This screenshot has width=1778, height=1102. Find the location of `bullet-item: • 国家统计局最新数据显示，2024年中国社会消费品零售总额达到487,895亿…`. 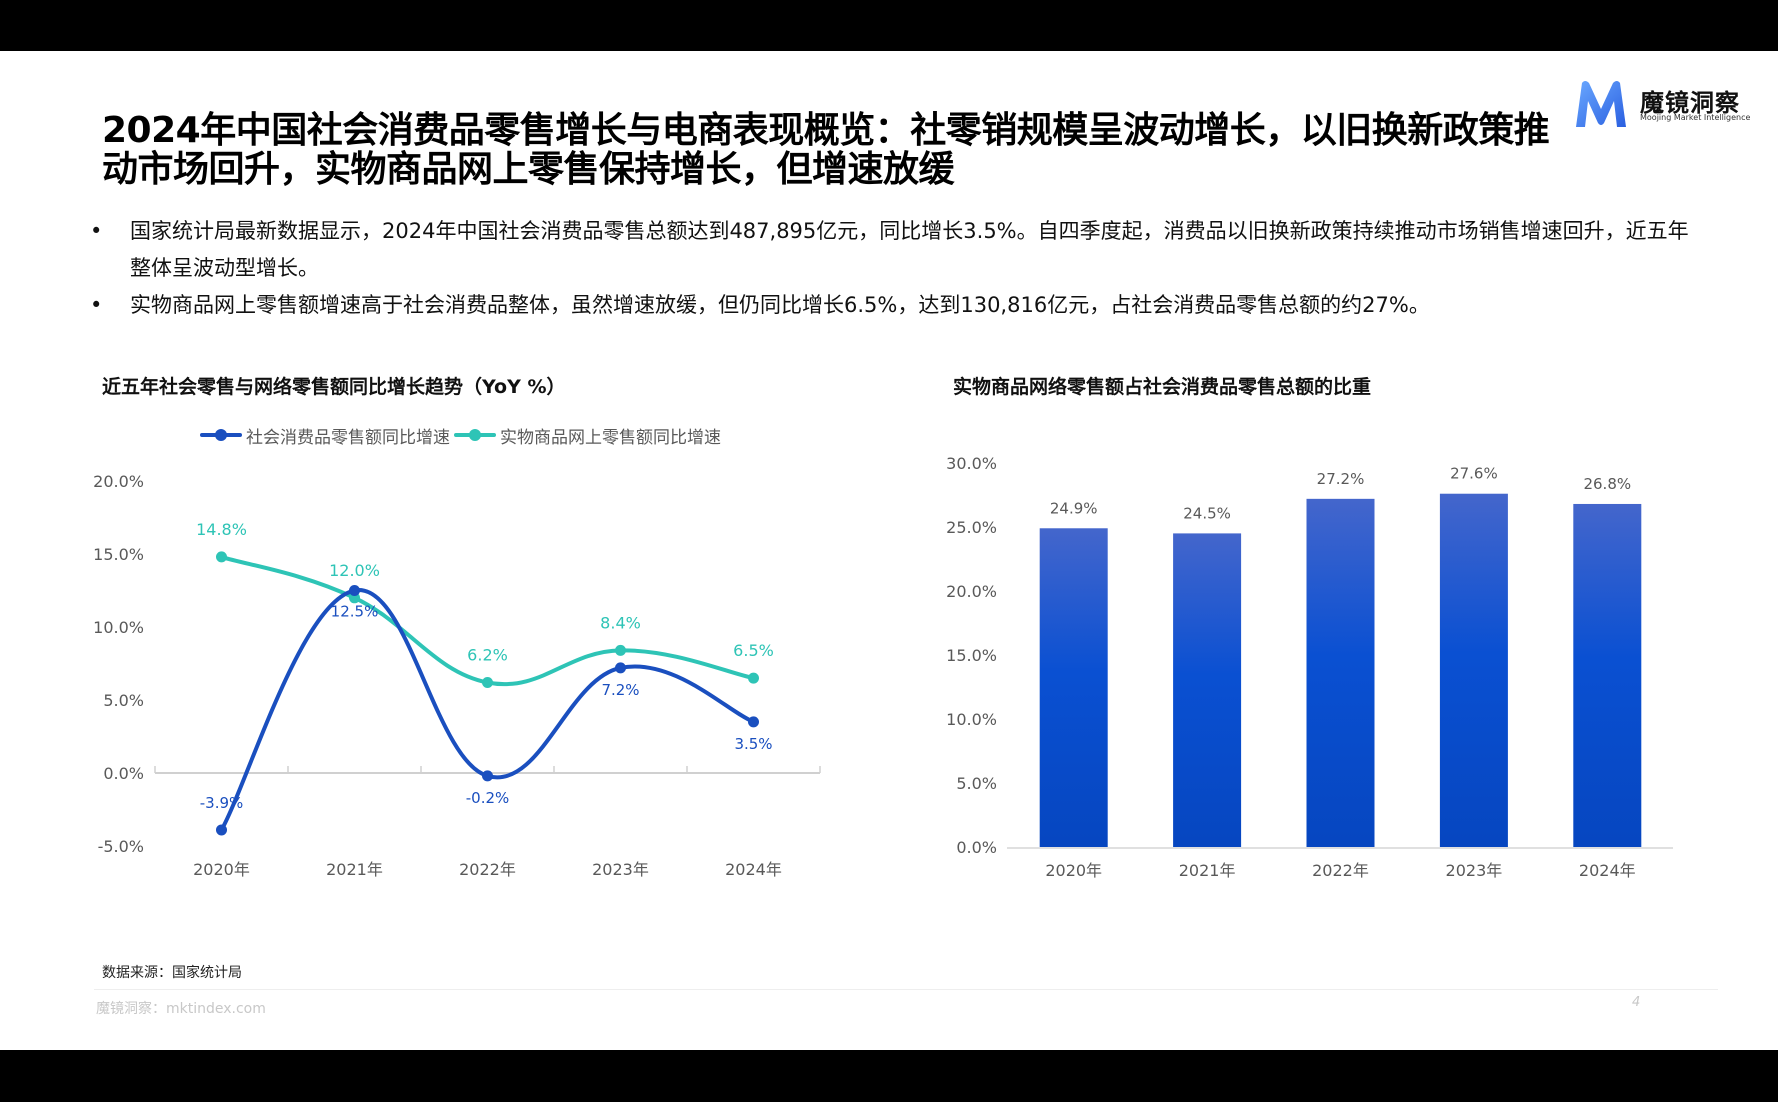

bullet-item: • 国家统计局最新数据显示，2024年中国社会消费品零售总额达到487,895亿… is located at coordinates (894, 250).